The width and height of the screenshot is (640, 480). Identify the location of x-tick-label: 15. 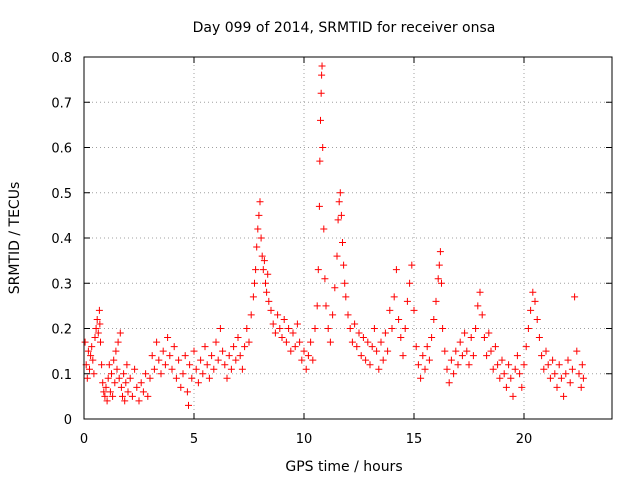
(414, 439).